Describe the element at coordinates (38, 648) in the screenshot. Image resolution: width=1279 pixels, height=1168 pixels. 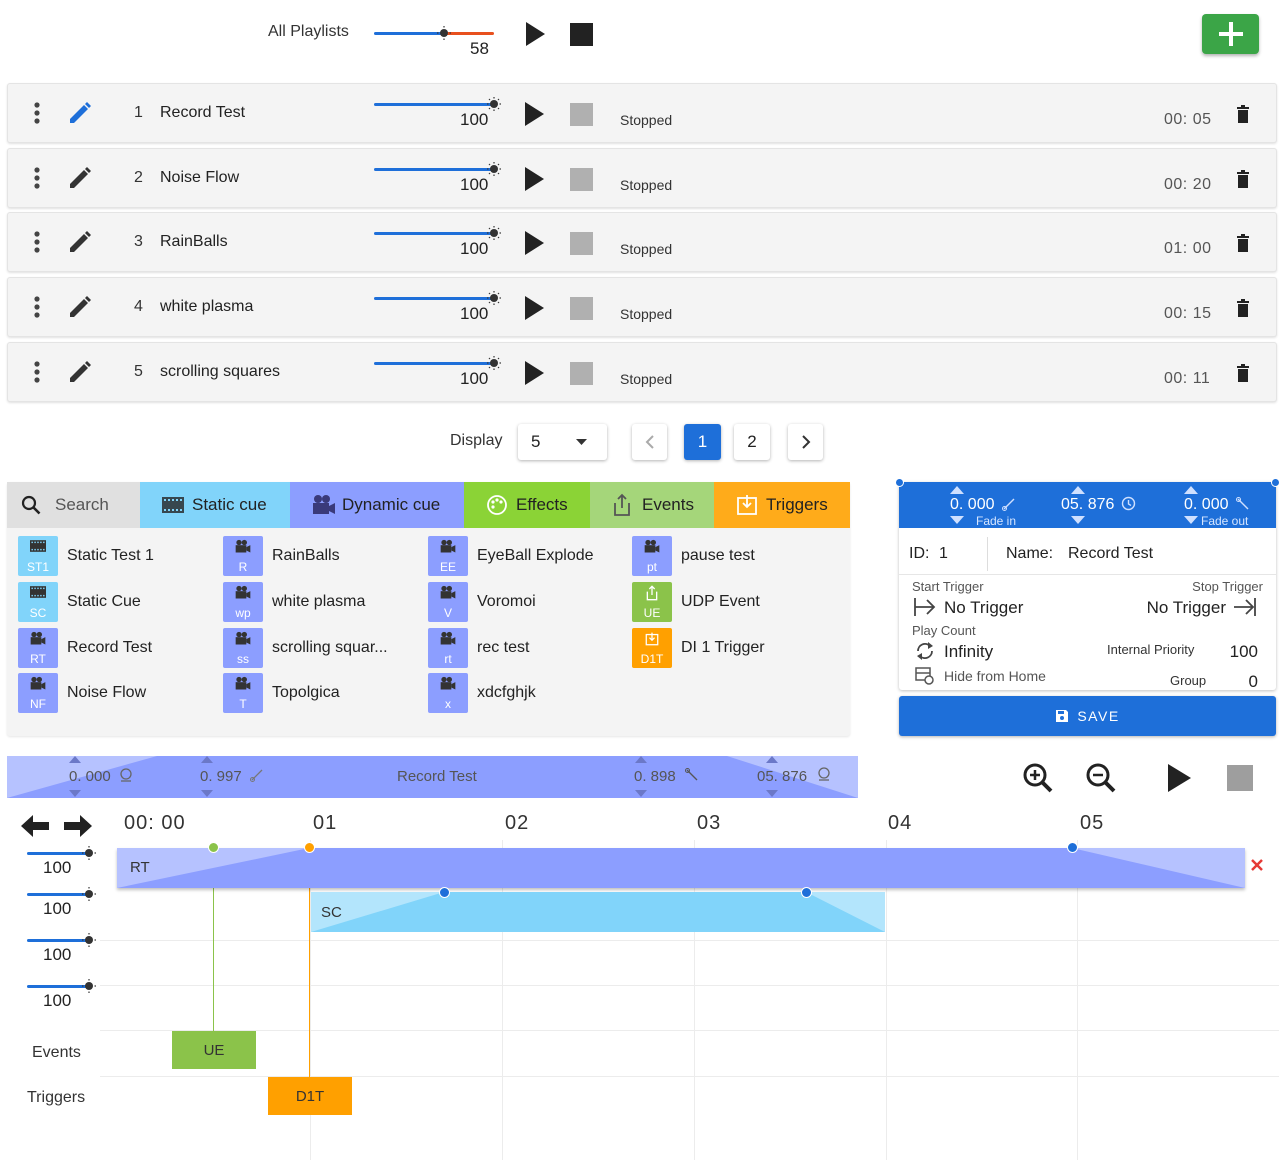
I see `cue-dynamic-icon: RT` at that location.